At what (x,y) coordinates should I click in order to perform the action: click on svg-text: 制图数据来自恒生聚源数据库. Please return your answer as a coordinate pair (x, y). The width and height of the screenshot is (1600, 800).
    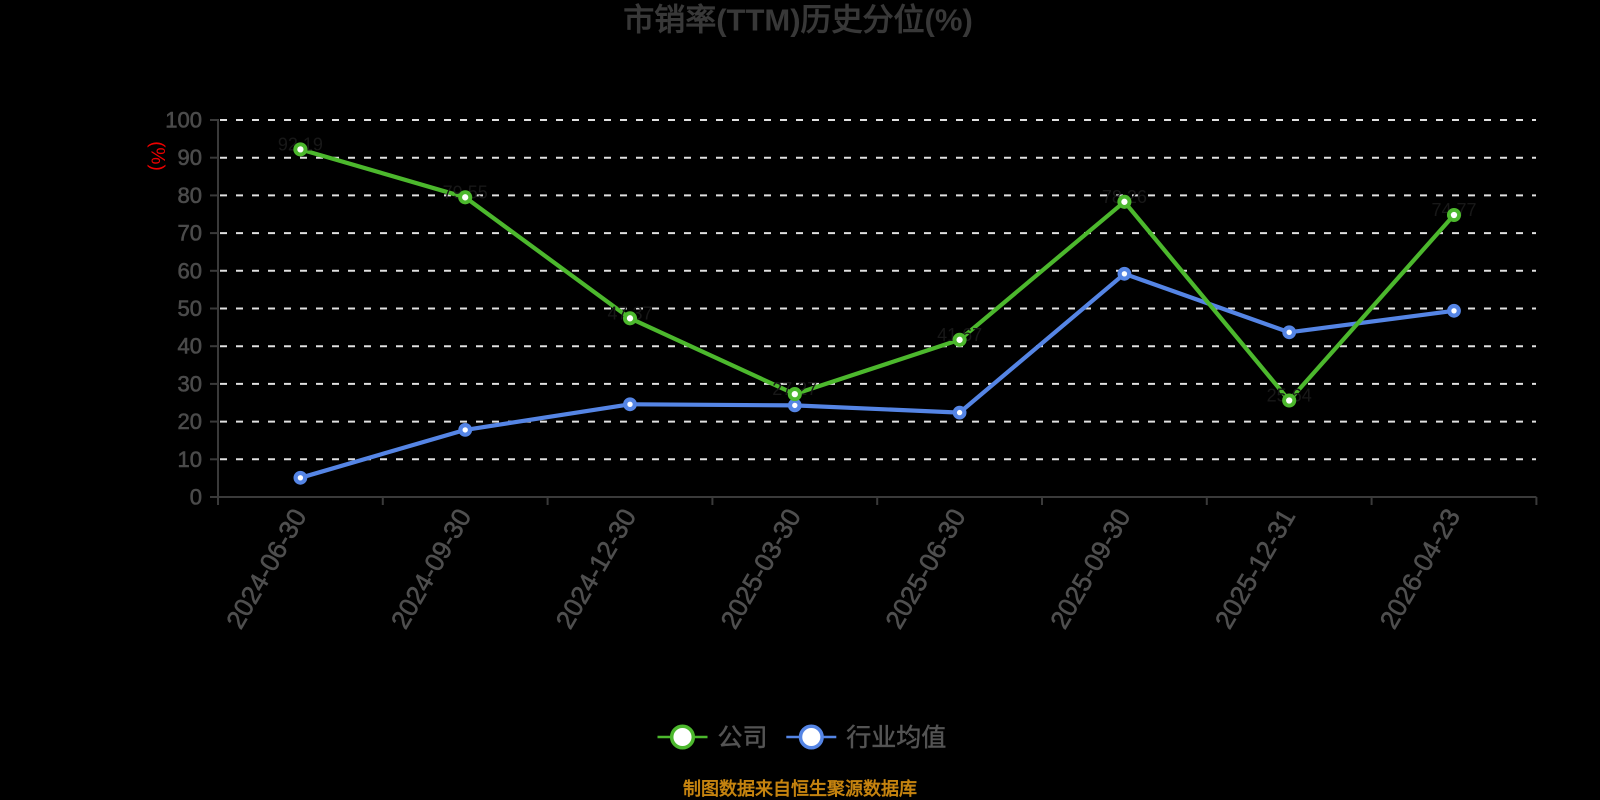
    Looking at the image, I should click on (800, 788).